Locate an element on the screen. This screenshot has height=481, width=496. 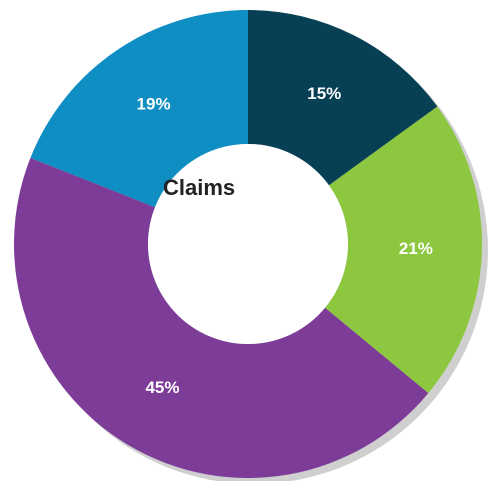
slice is located at coordinates (343, 98).